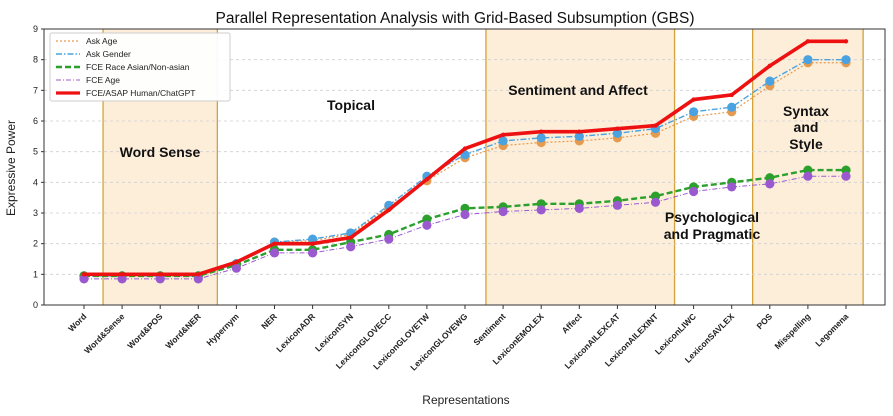 Image resolution: width=893 pixels, height=416 pixels. I want to click on x-tick-label: Hypernym, so click(222, 329).